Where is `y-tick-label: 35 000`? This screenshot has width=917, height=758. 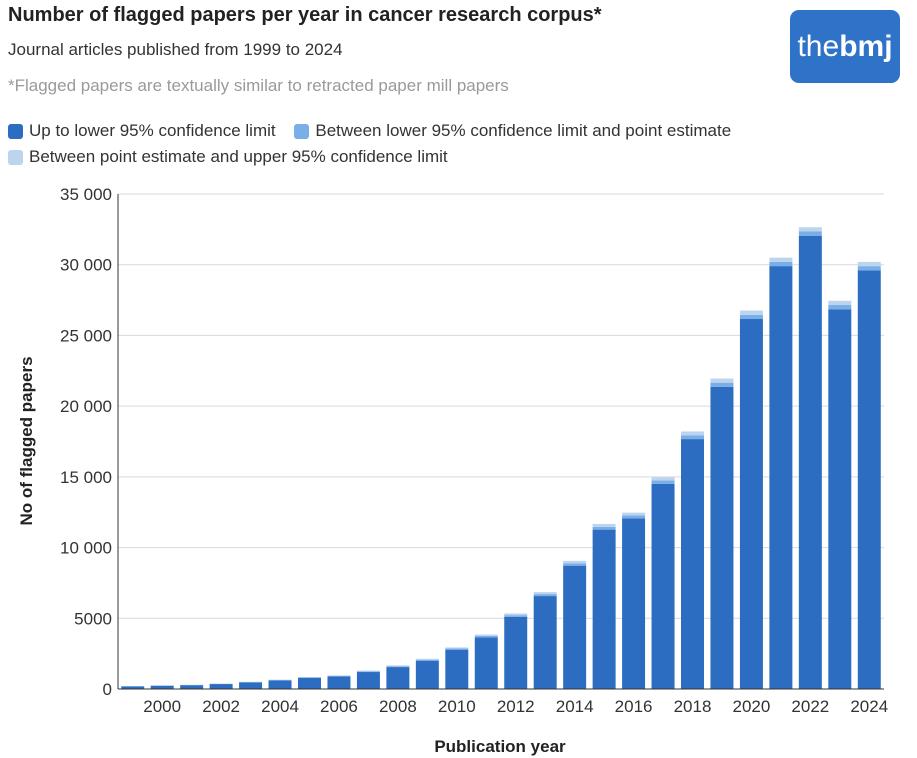
y-tick-label: 35 000 is located at coordinates (86, 194).